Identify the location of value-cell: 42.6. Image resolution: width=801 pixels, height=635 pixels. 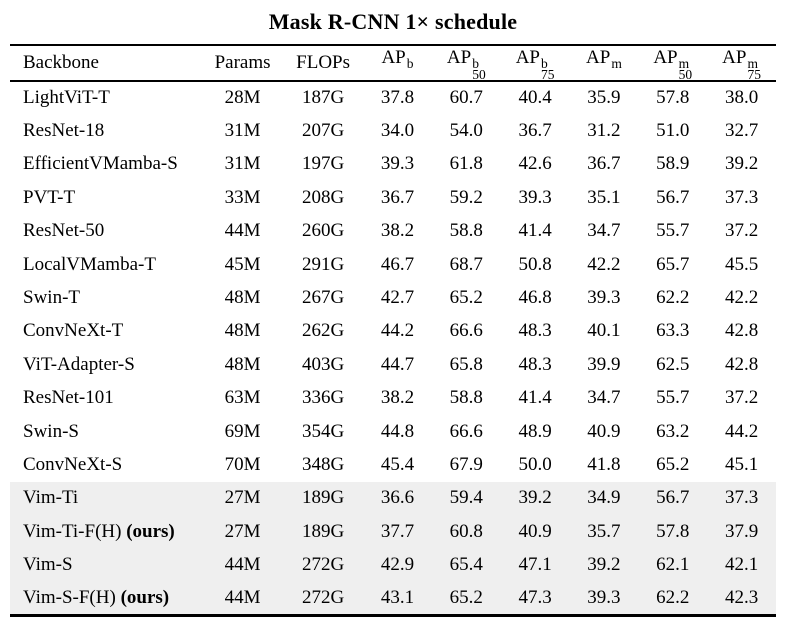
(535, 164).